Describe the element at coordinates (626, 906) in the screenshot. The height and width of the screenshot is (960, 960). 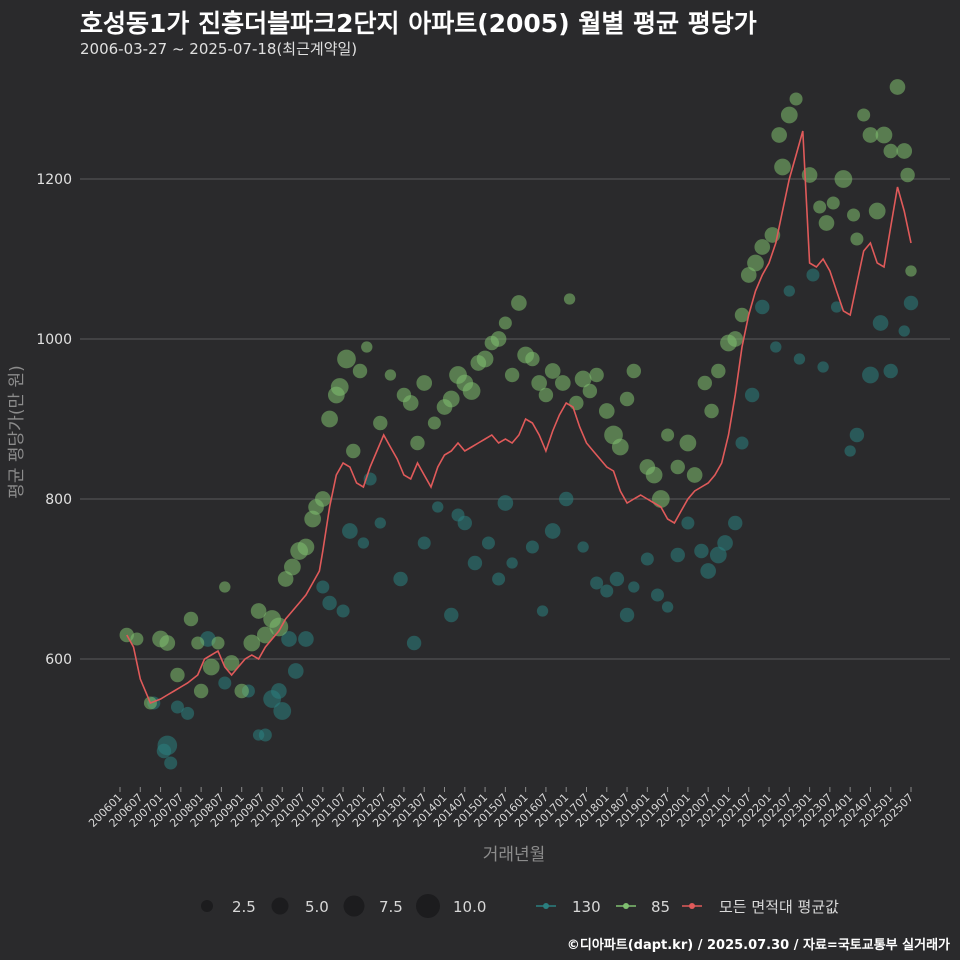
I see `legend-dot` at that location.